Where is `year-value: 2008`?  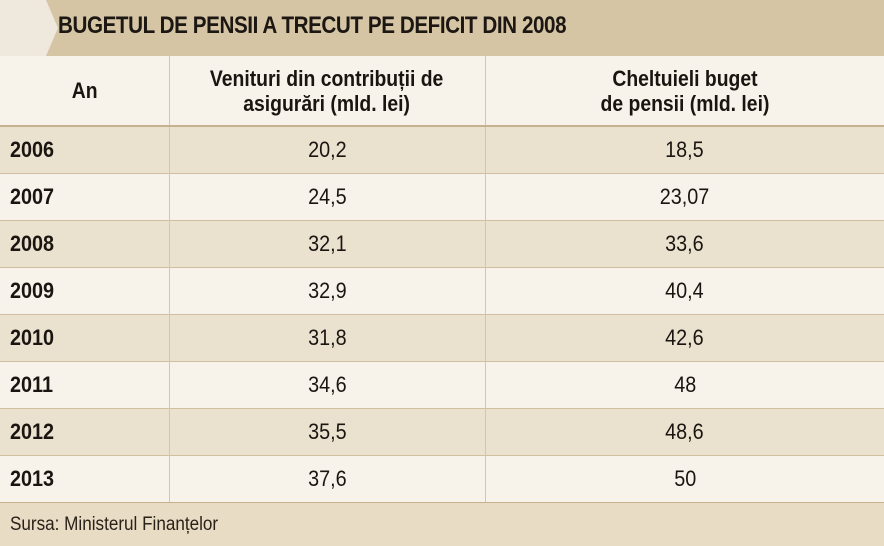 year-value: 2008 is located at coordinates (32, 243).